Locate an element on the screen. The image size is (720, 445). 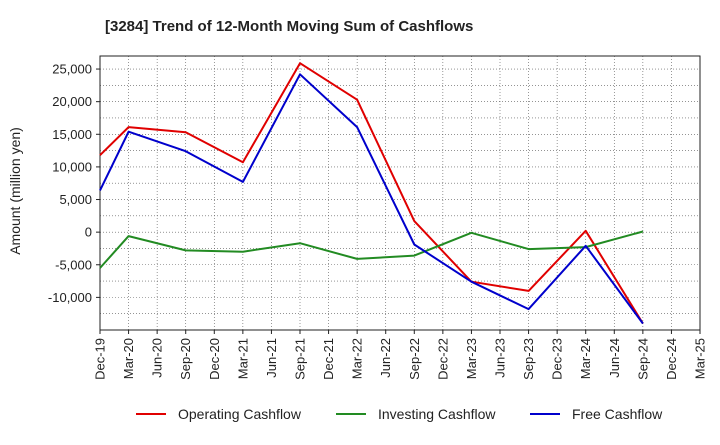
x-tick-label: Dec-19 is located at coordinates (100, 359).